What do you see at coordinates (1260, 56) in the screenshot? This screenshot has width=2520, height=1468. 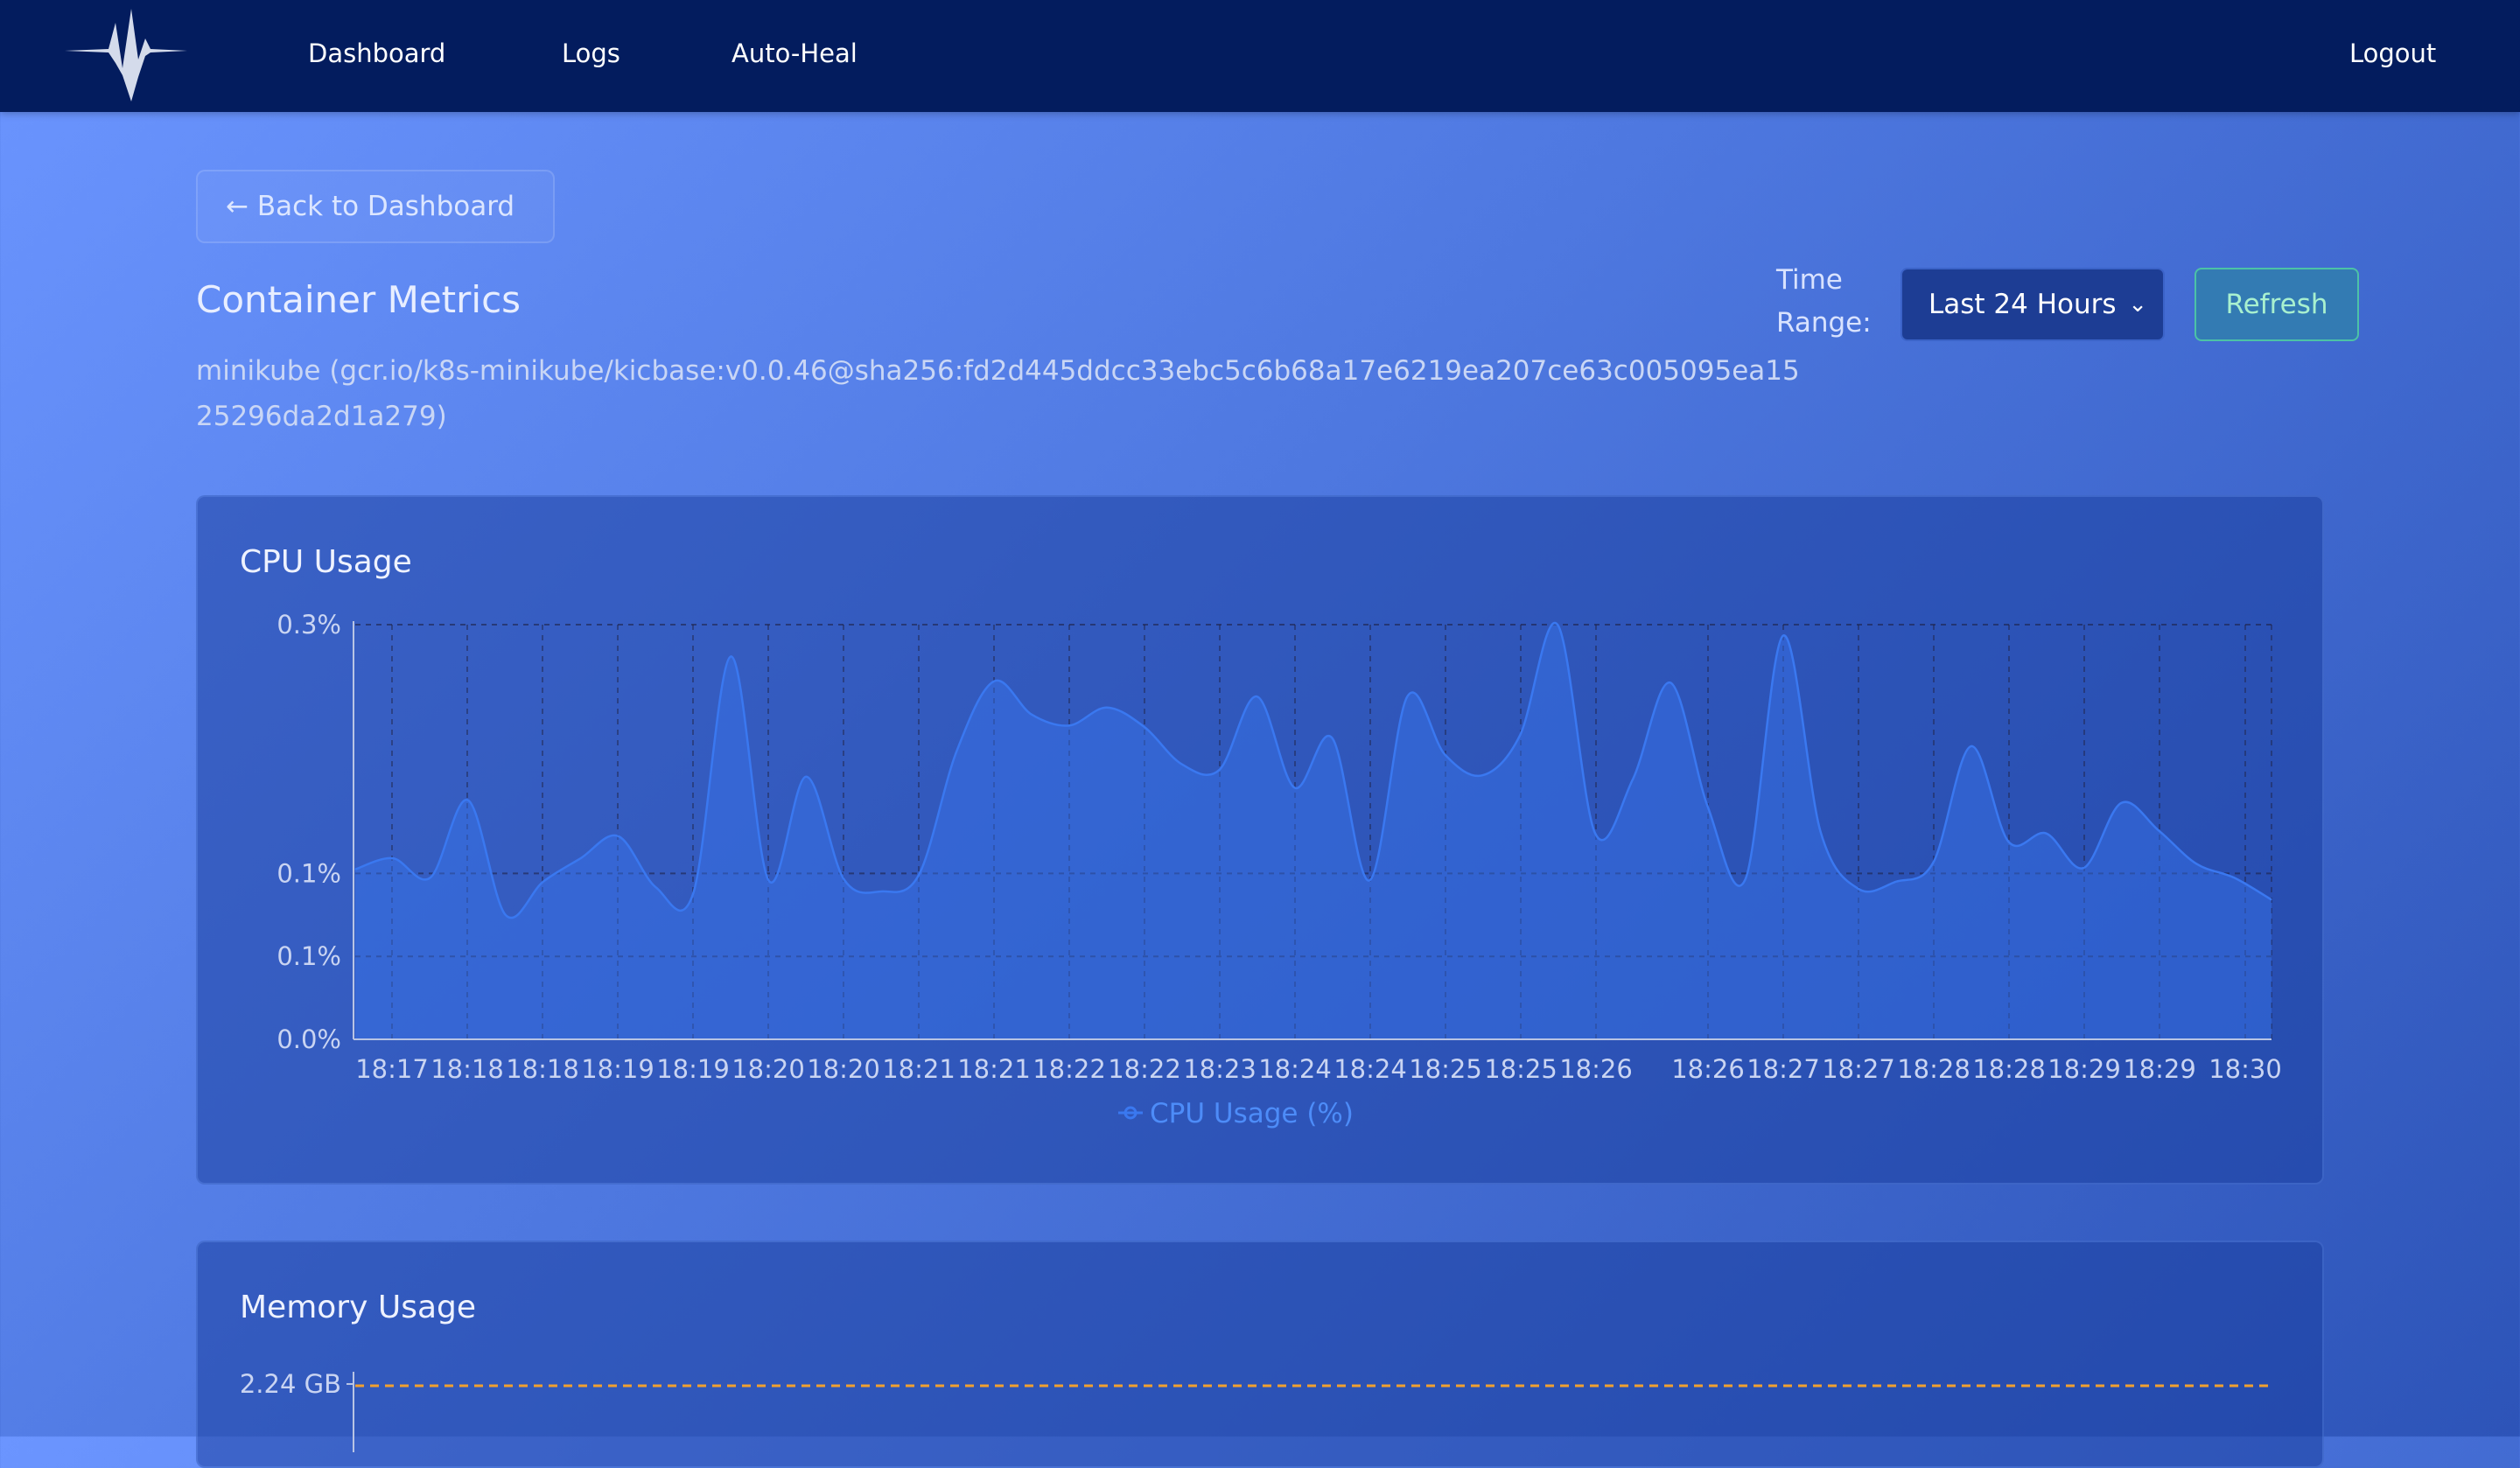 I see `top-navbar: Dashboard Logs Auto-Heal Logout` at bounding box center [1260, 56].